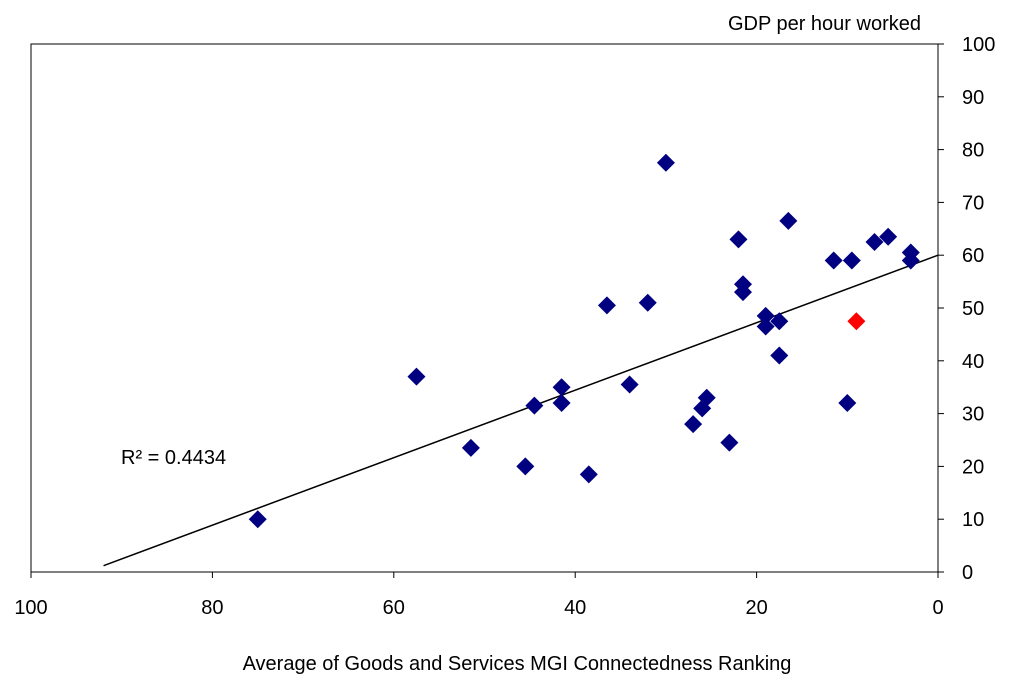  I want to click on y-tick-label: 100, so click(978, 45).